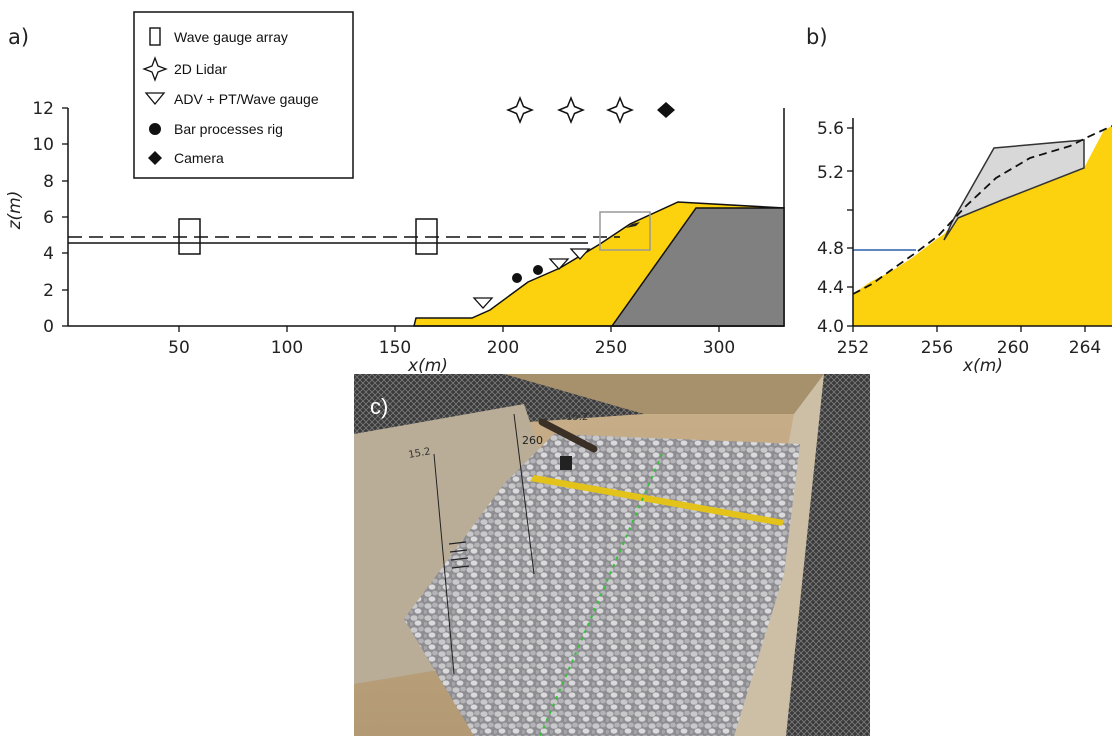  I want to click on x-tick-label: 252, so click(853, 348).